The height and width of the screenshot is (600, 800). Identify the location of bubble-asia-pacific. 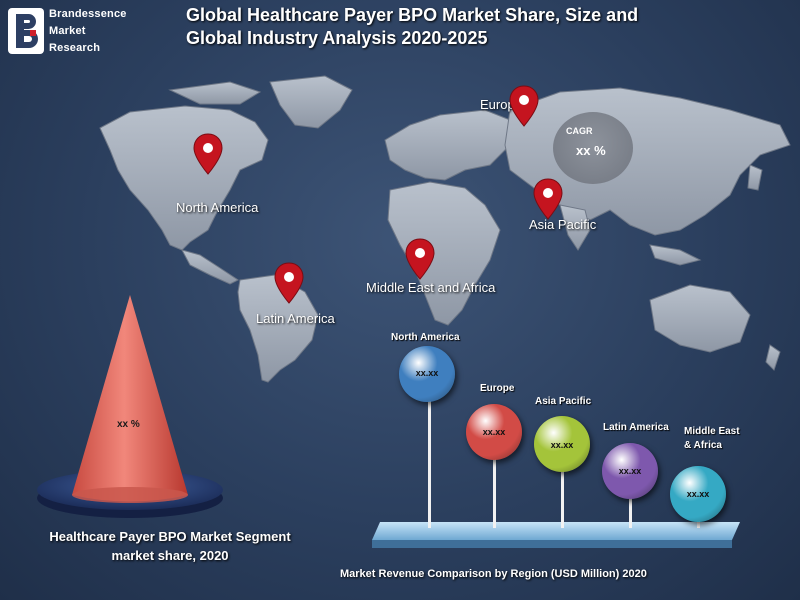
(562, 444).